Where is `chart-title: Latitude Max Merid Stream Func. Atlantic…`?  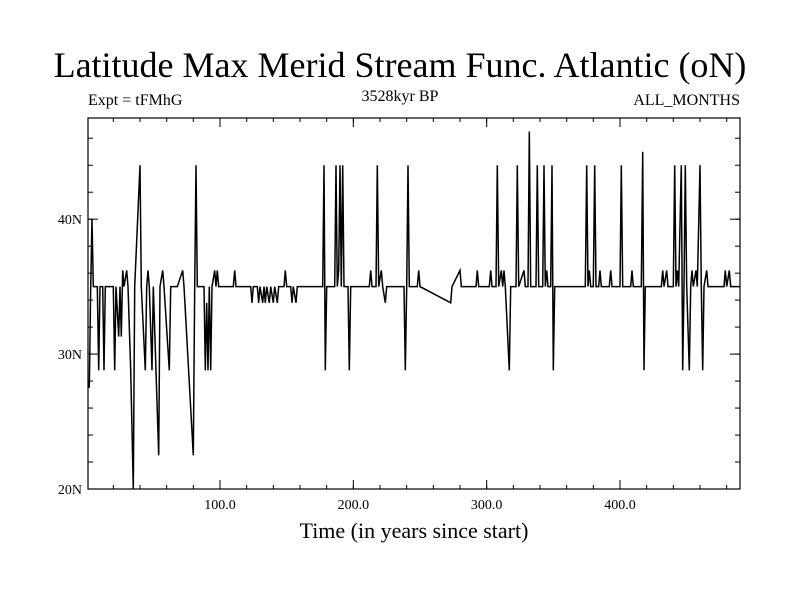 chart-title: Latitude Max Merid Stream Func. Atlantic… is located at coordinates (400, 65).